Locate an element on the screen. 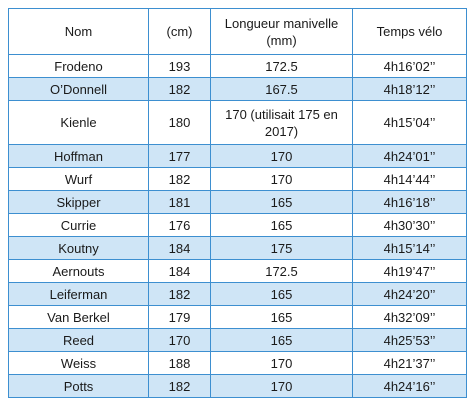 The width and height of the screenshot is (474, 408). table-cell: Potts is located at coordinates (78, 386).